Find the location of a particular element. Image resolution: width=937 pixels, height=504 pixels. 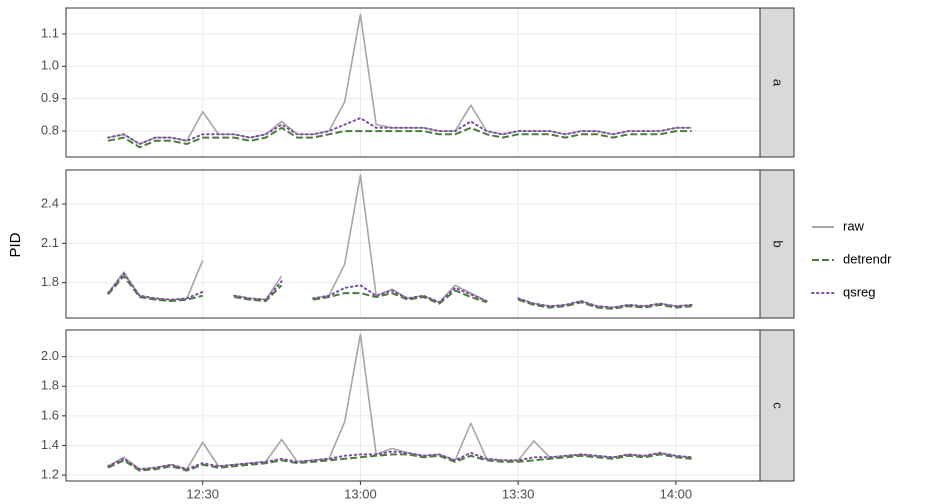

y-axis-title: PID is located at coordinates (15, 244).